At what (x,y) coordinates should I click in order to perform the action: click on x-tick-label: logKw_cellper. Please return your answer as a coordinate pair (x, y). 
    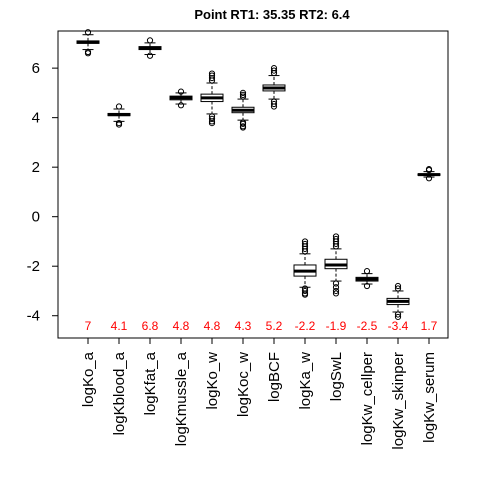
    Looking at the image, I should click on (367, 398).